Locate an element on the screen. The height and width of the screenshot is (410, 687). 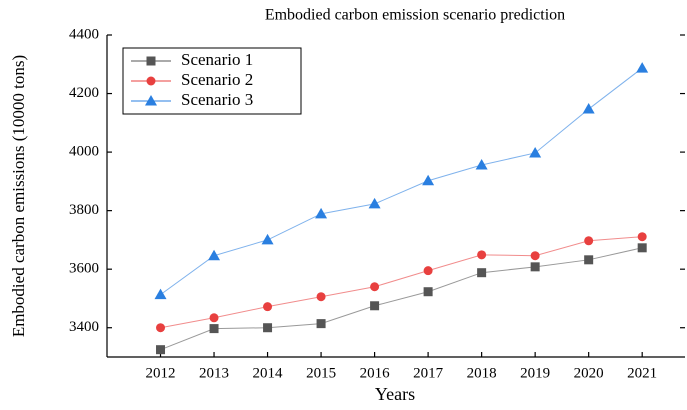
legend-label: Scenario 2 is located at coordinates (217, 79).